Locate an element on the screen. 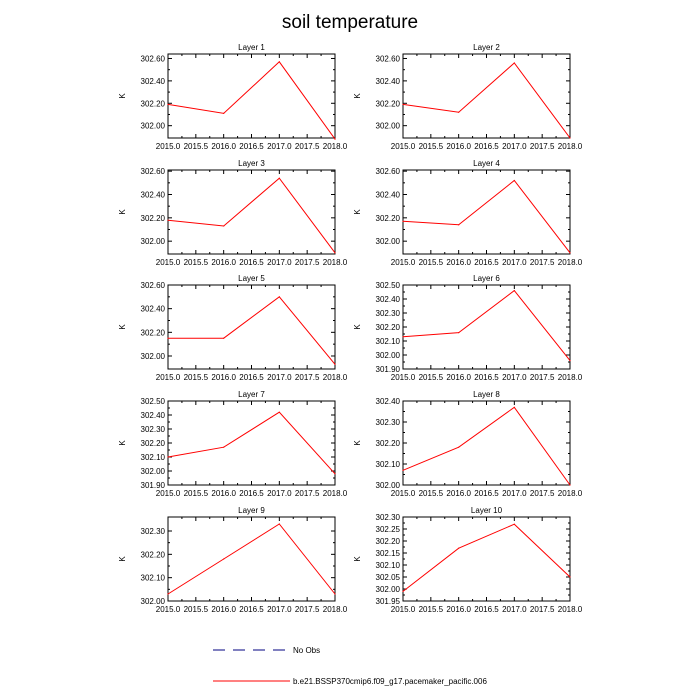  panel-title: Layer 7 is located at coordinates (251, 394).